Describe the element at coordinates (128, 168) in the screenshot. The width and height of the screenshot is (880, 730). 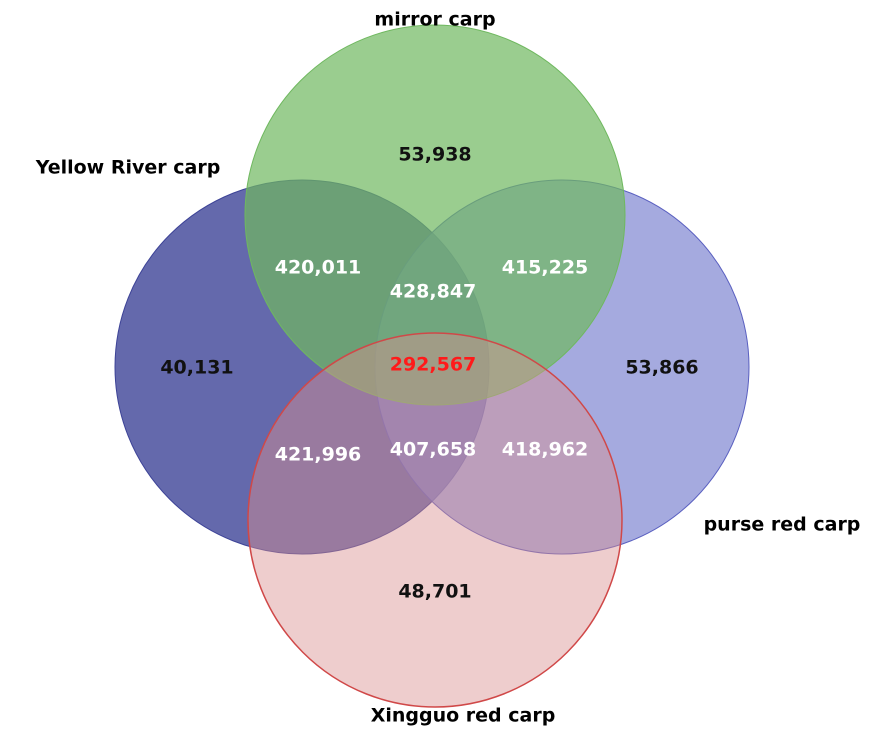
I see `set-label: Yellow River carp` at that location.